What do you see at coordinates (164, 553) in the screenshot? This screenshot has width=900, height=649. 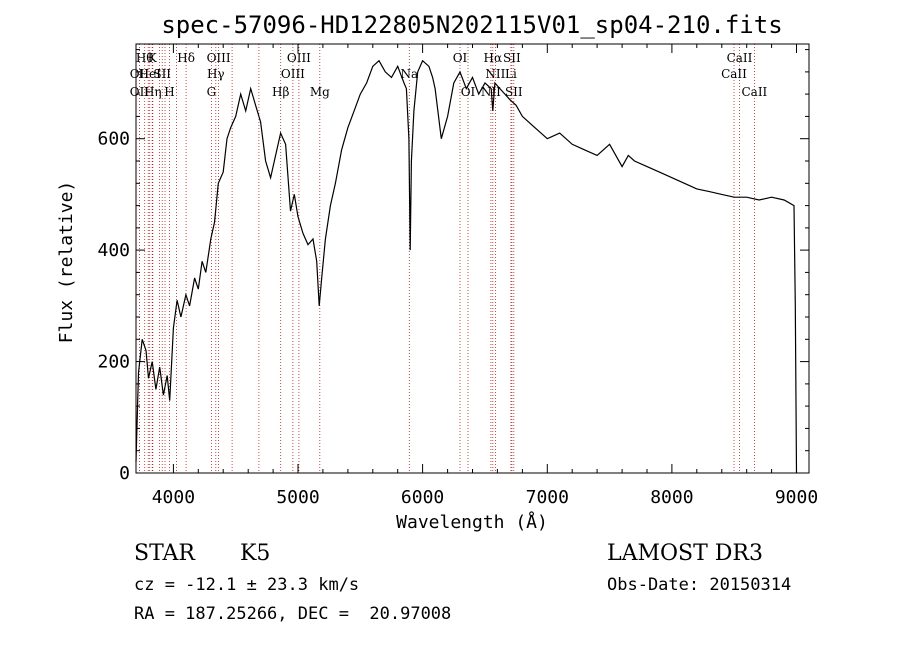 I see `object-type: STAR` at bounding box center [164, 553].